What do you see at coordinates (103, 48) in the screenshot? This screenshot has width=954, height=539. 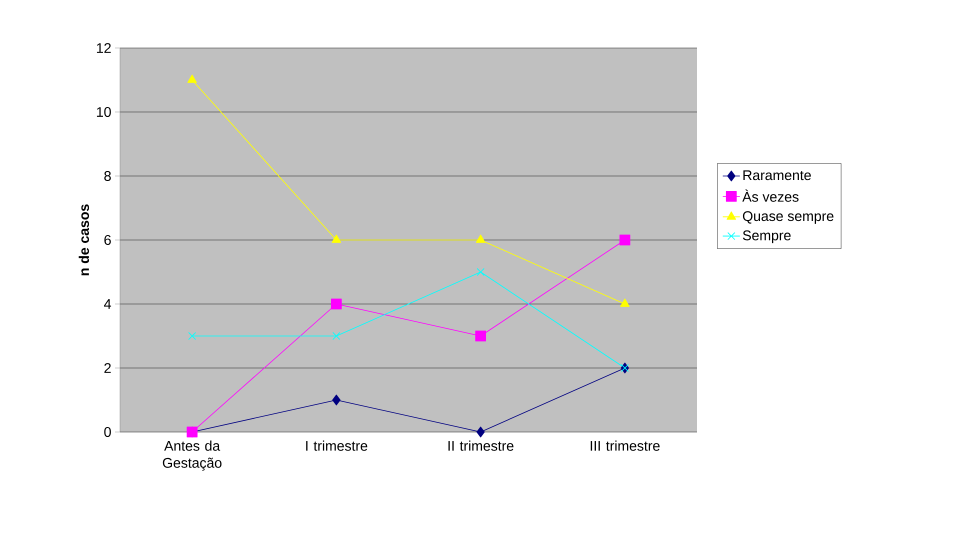 I see `y-tick-label: 12` at bounding box center [103, 48].